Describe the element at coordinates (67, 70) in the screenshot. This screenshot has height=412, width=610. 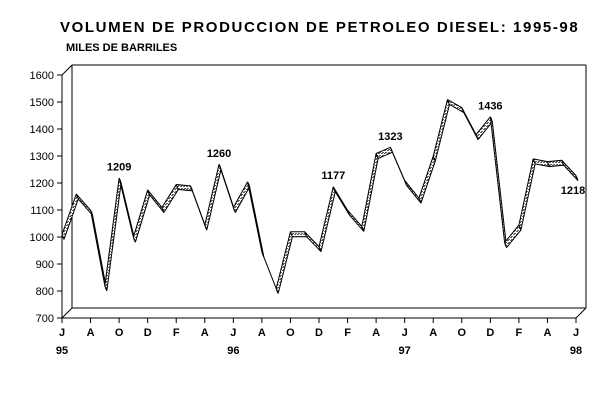
I see `depth-edge-top-left` at that location.